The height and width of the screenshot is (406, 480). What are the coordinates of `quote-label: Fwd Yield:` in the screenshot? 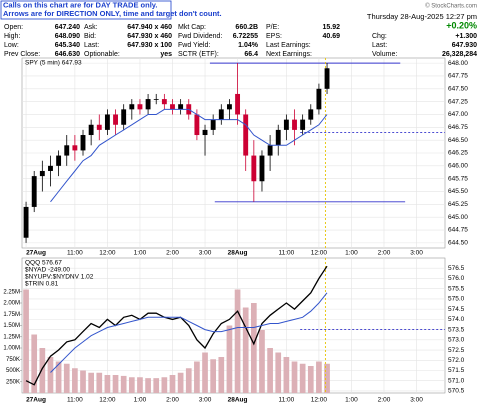 It's located at (194, 45).